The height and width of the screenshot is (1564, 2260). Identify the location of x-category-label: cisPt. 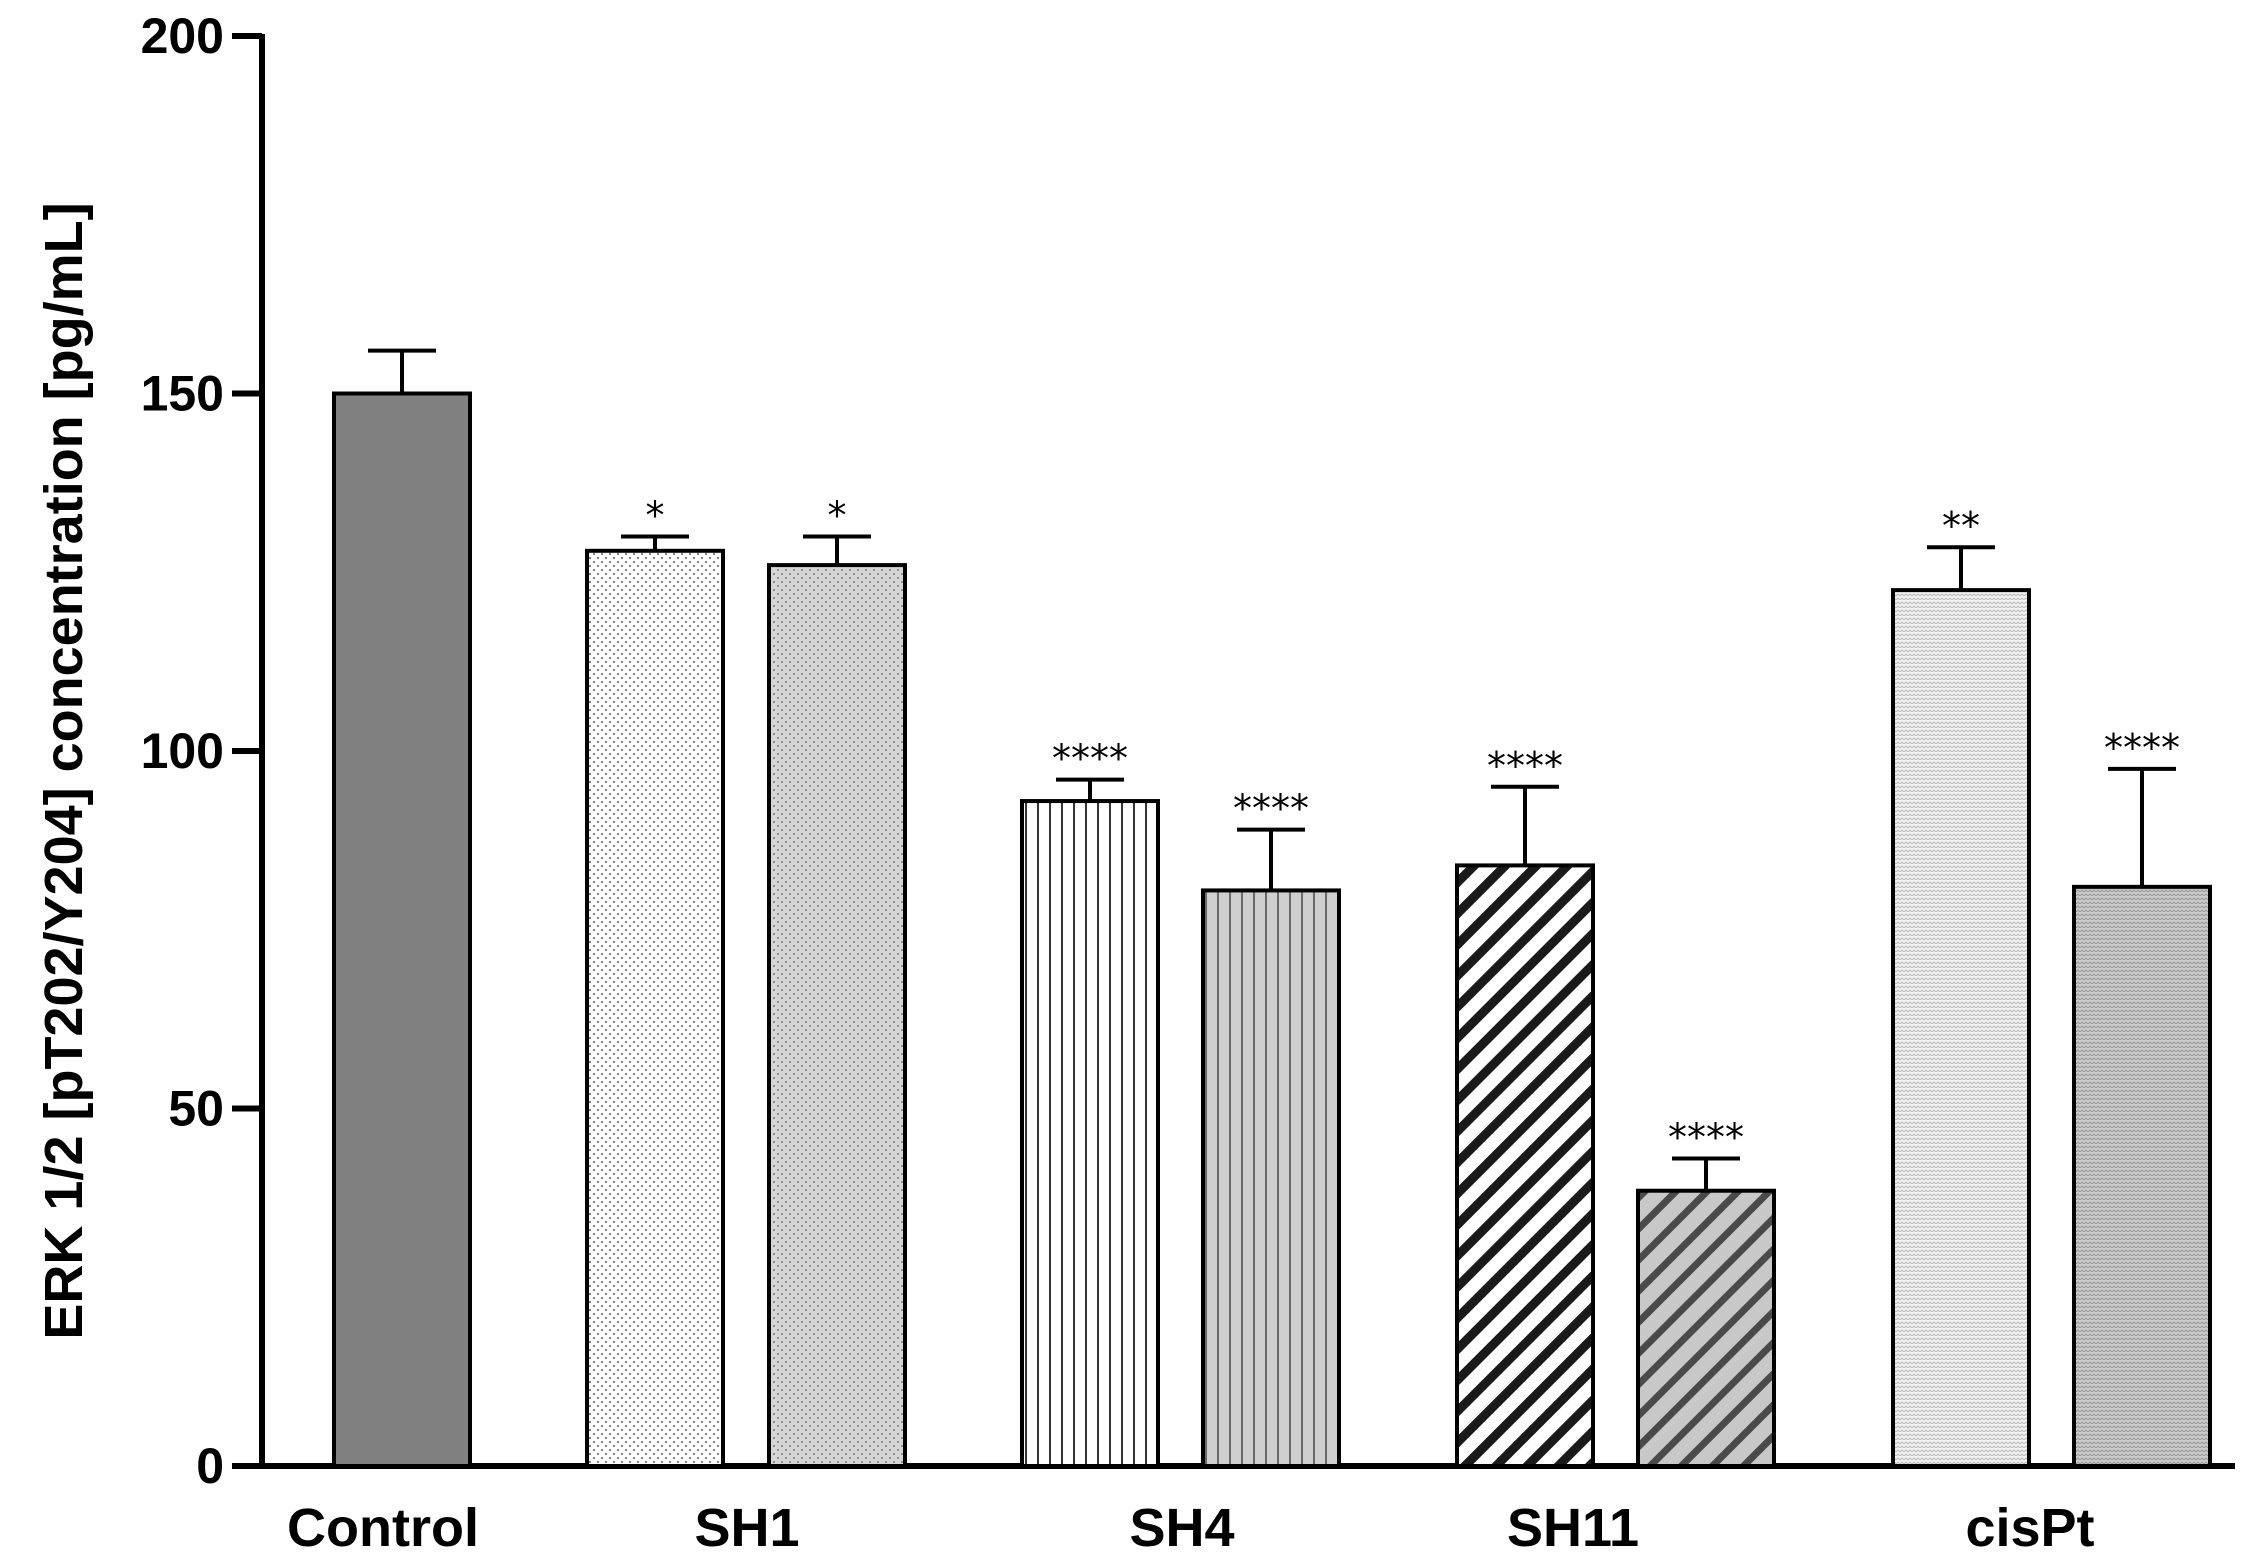
(2029, 1528).